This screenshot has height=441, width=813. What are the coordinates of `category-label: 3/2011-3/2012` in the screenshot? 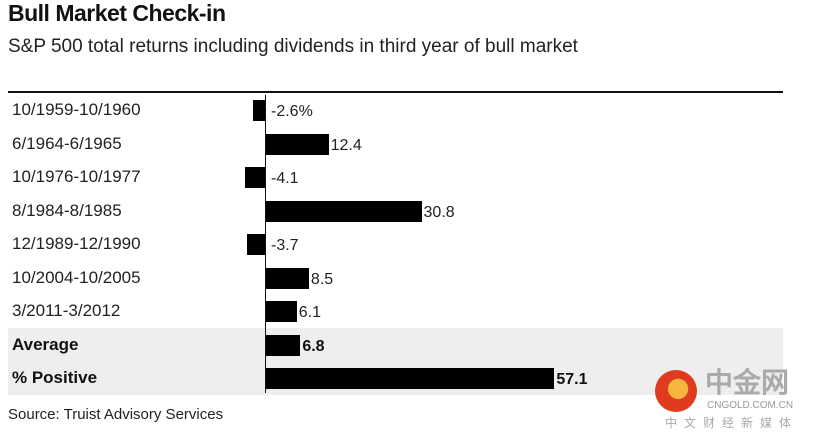 It's located at (66, 310).